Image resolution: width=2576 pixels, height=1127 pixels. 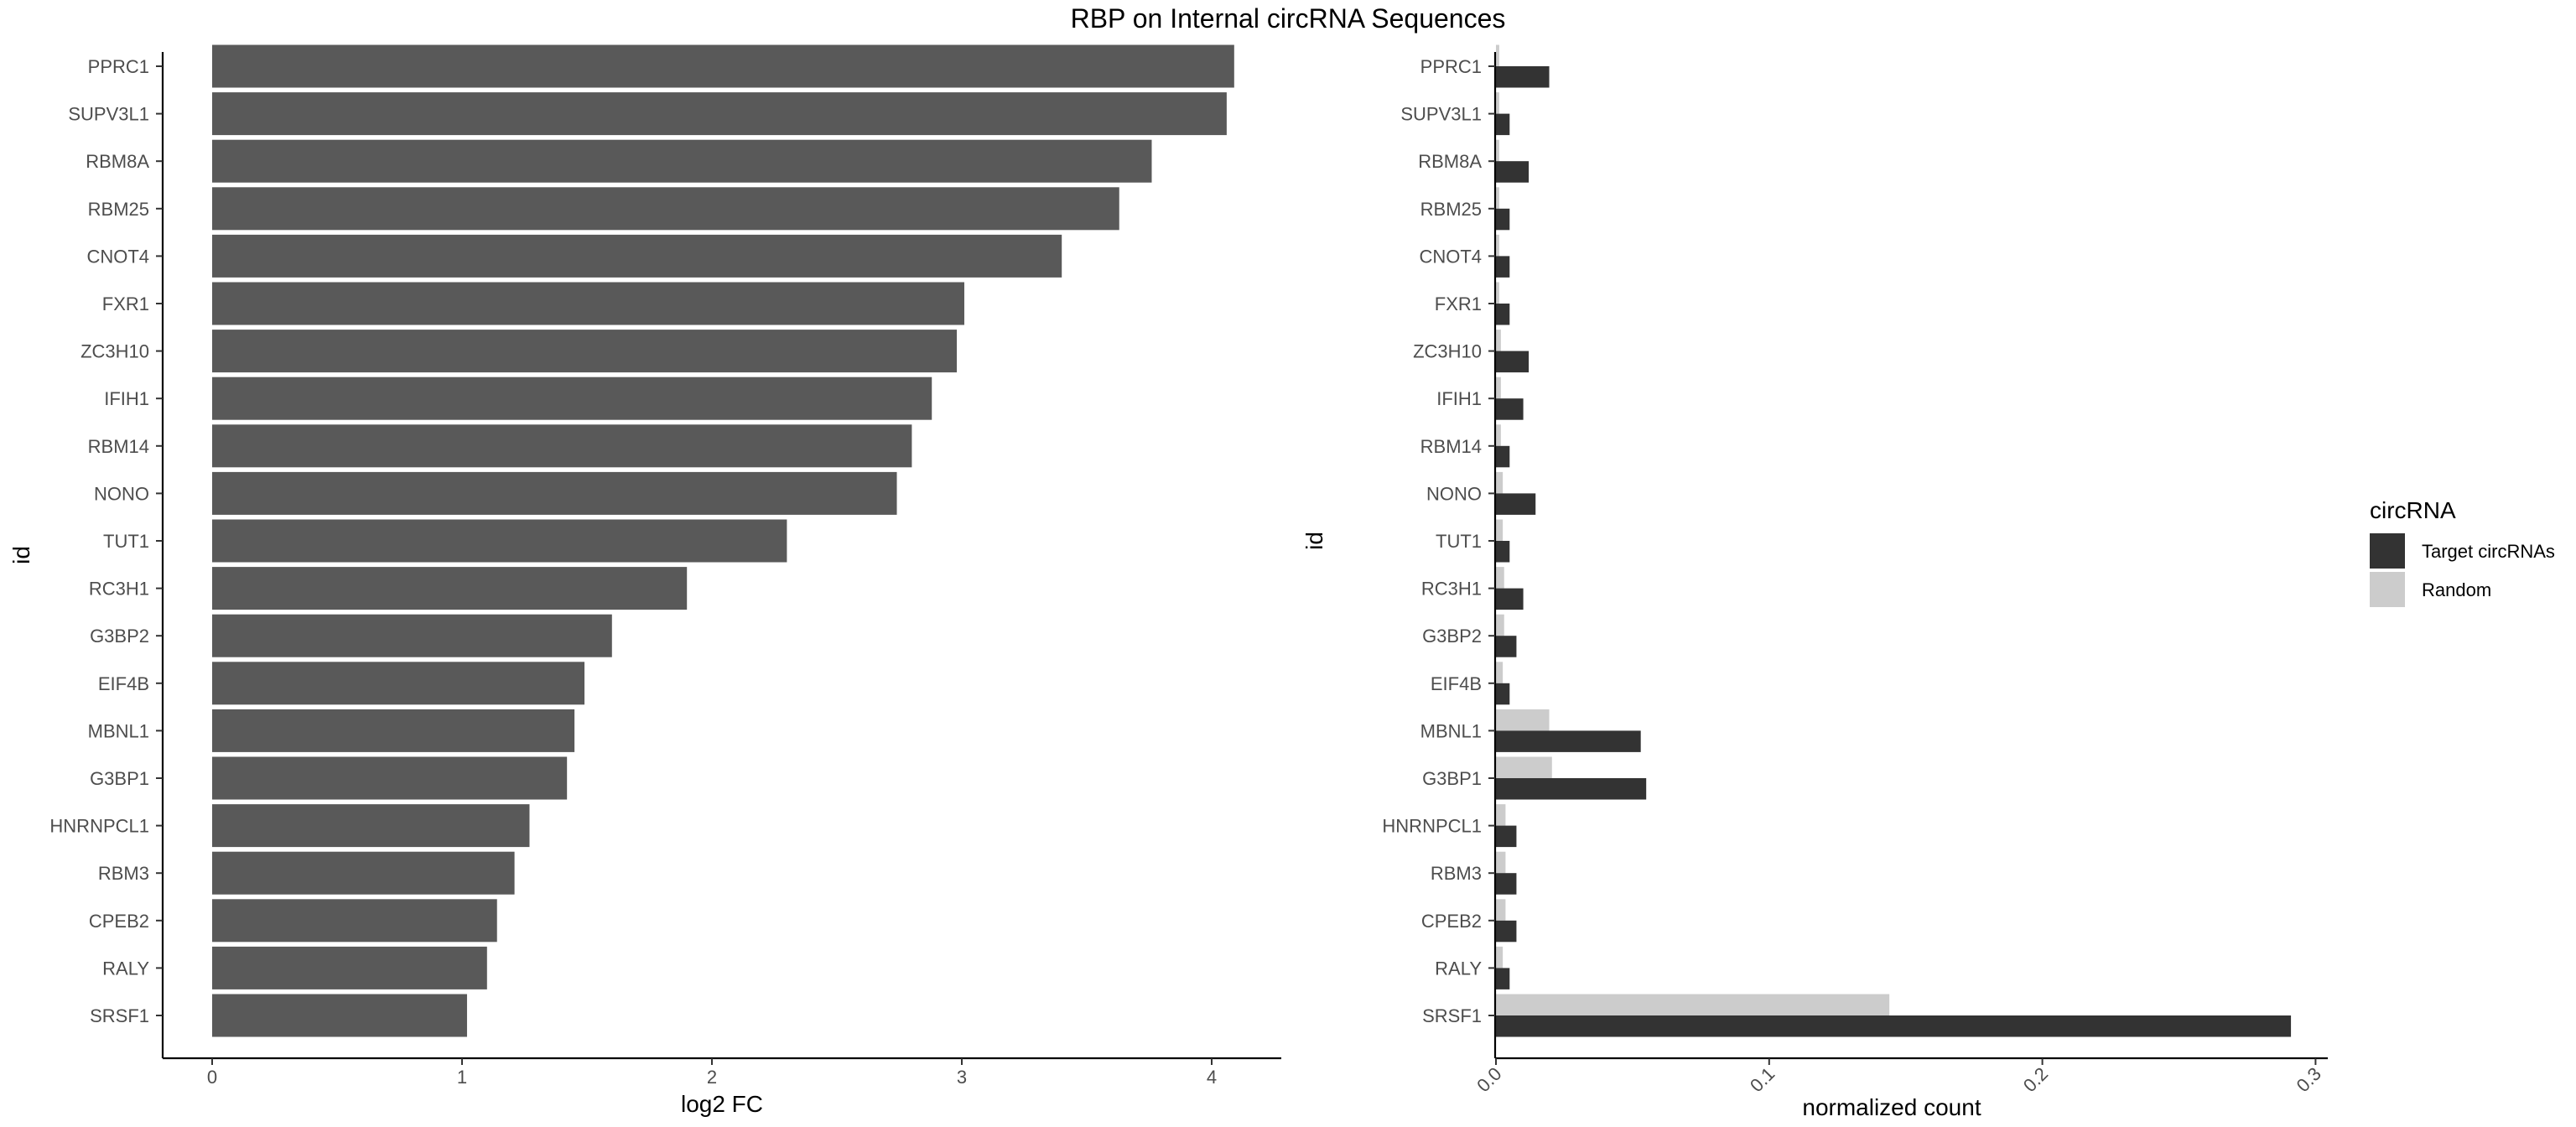 I want to click on right-y-tick-label-rbm8a: RBM8A, so click(x=1450, y=161).